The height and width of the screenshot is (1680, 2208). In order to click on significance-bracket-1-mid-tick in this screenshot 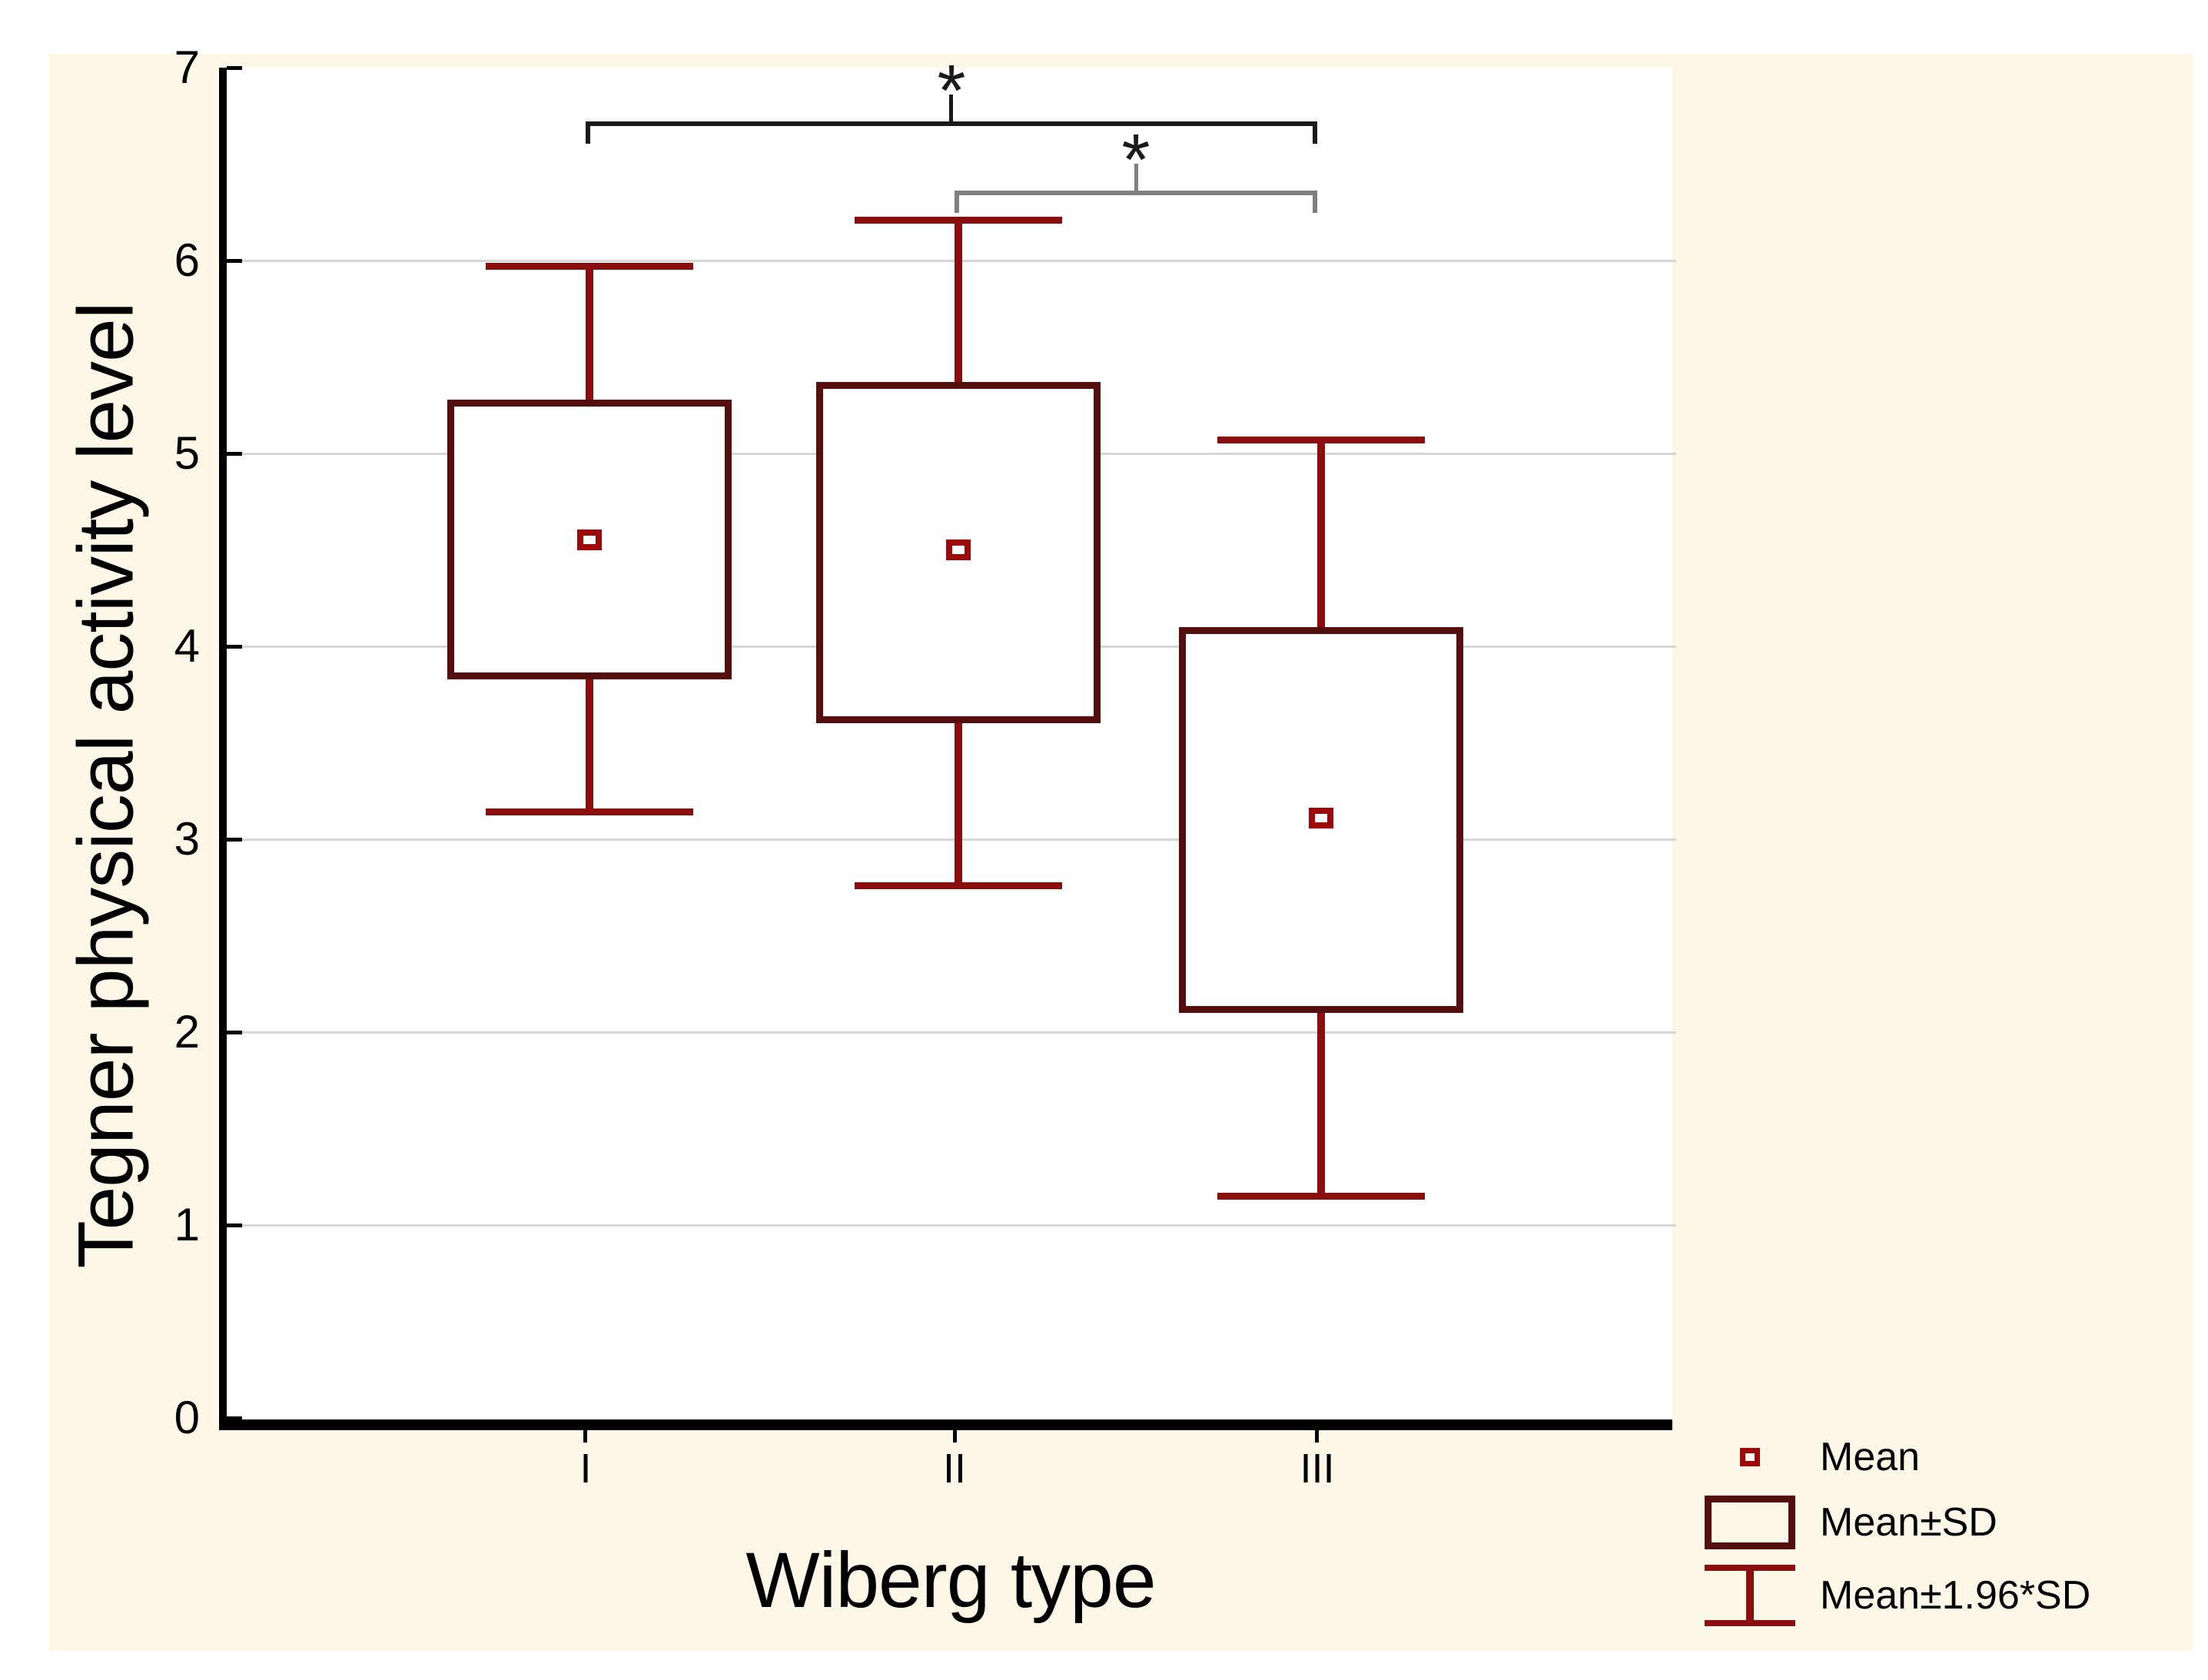, I will do `click(951, 110)`.